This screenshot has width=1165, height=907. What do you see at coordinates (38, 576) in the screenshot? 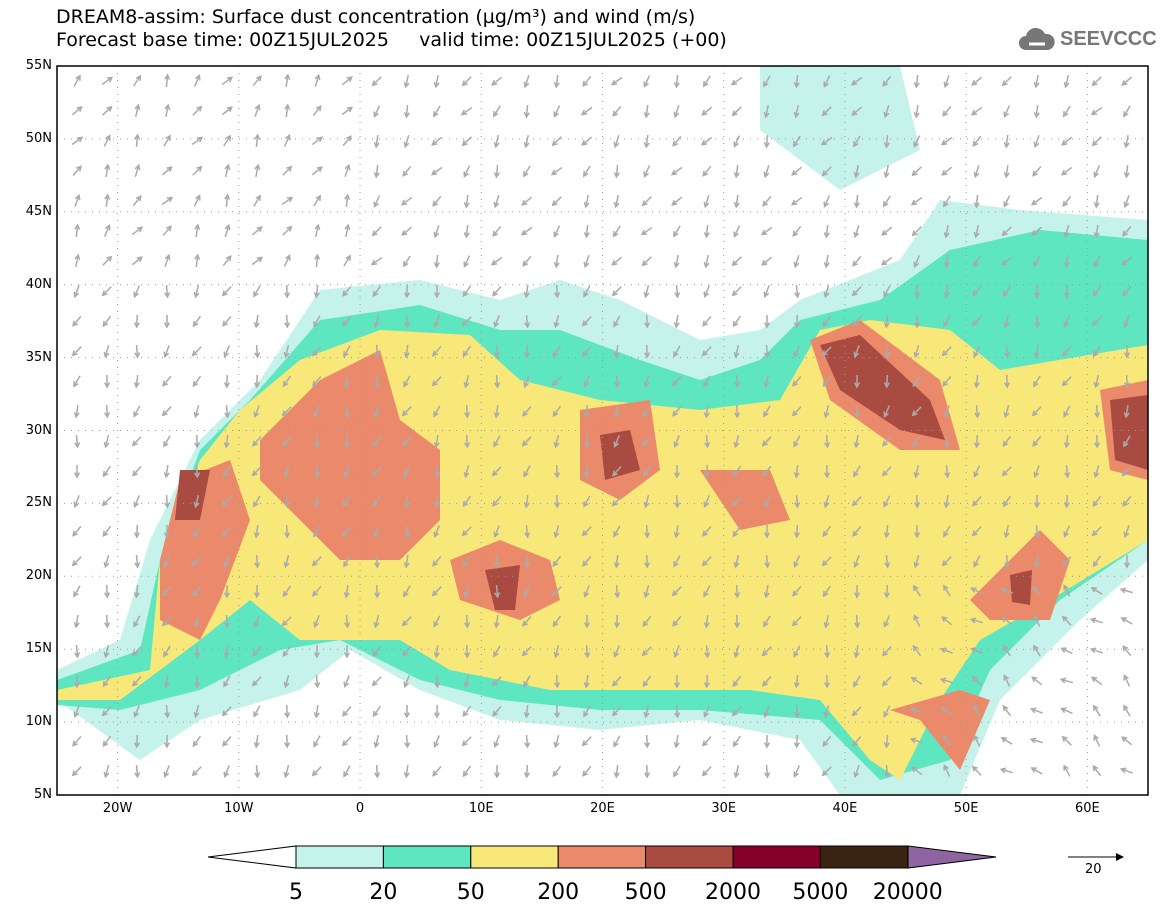
I see `lat-label: 20N` at bounding box center [38, 576].